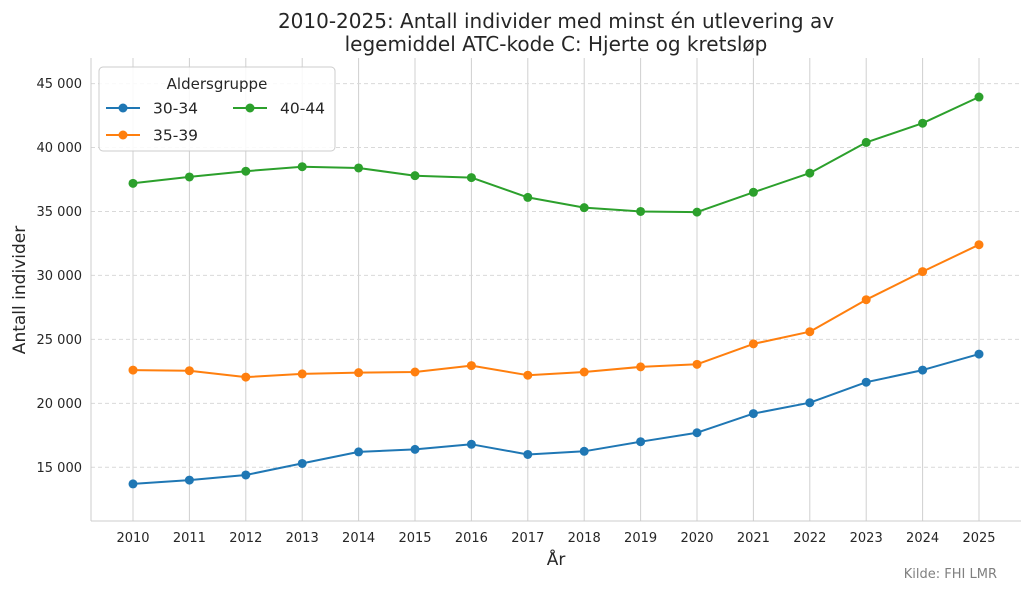 The image size is (1030, 591). Describe the element at coordinates (528, 375) in the screenshot. I see `data-point-35-39-2017` at that location.